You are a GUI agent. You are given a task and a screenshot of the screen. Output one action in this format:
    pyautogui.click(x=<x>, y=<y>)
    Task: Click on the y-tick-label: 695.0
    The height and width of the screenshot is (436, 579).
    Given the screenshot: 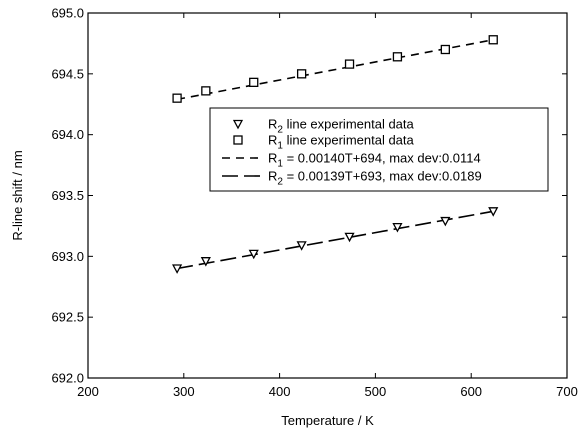 What is the action you would take?
    pyautogui.click(x=67, y=13)
    